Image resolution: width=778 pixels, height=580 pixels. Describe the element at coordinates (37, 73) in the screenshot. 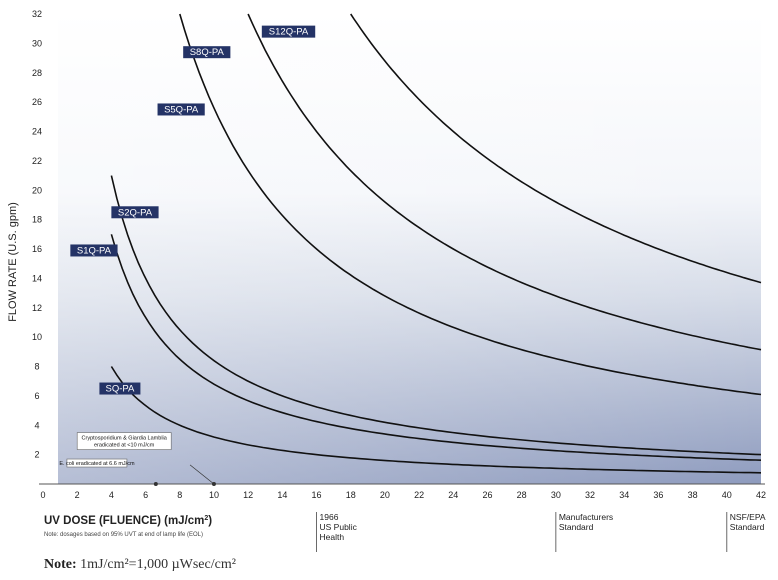

I see `y-tick-label: 28` at that location.